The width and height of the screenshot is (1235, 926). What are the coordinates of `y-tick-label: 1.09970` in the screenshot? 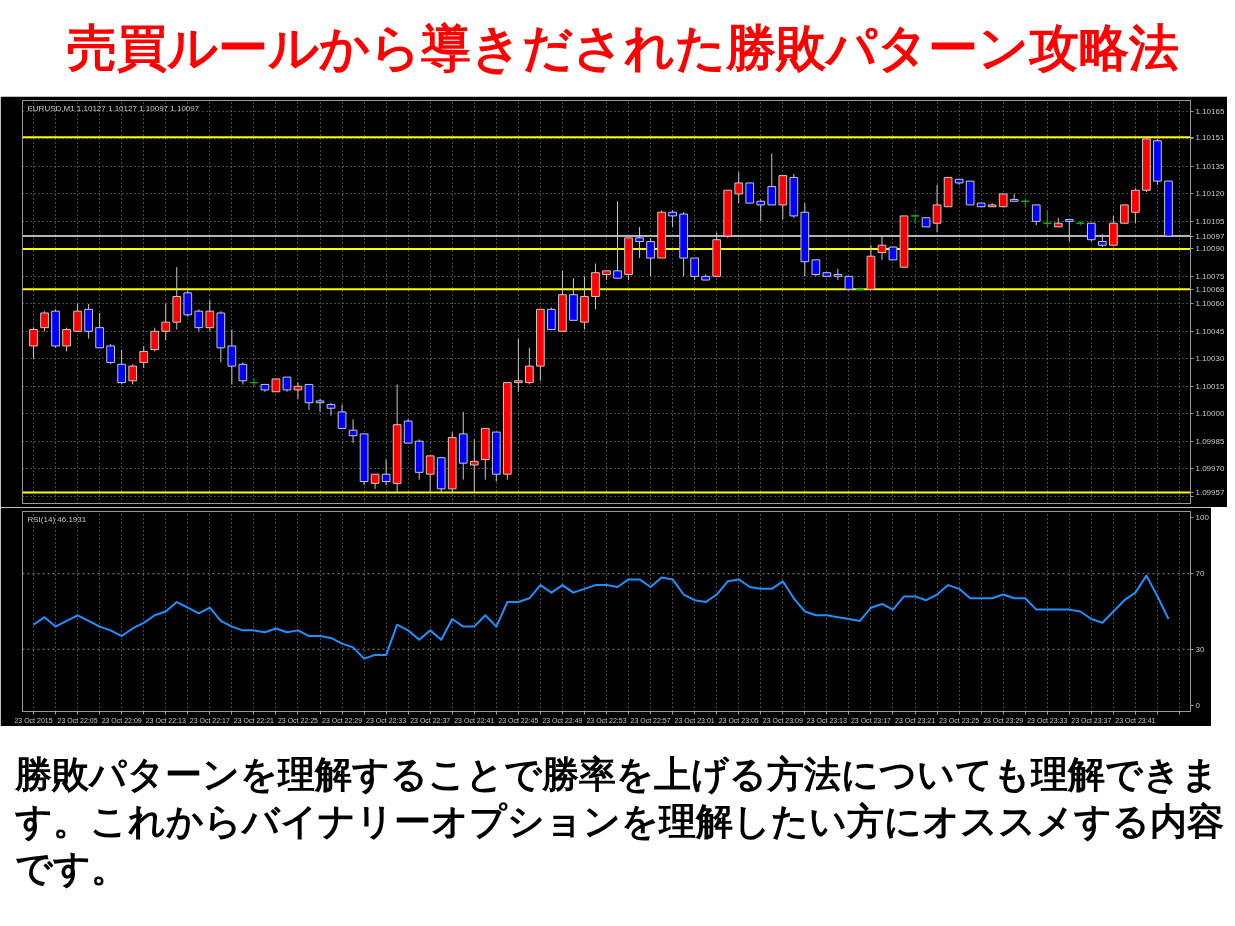 It's located at (1210, 469).